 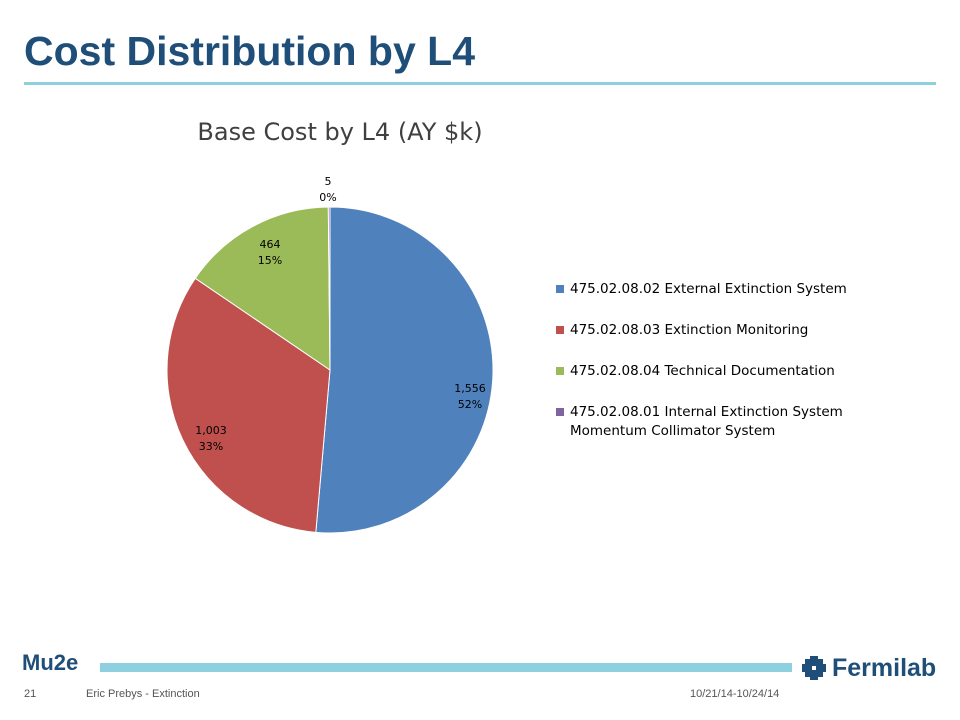 I want to click on page-number: 21, so click(x=30, y=694).